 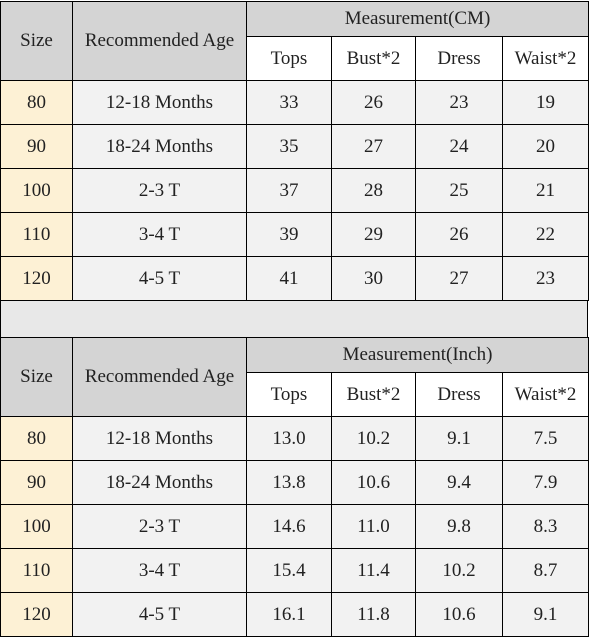 What do you see at coordinates (545, 526) in the screenshot?
I see `waist-cell: 8.3` at bounding box center [545, 526].